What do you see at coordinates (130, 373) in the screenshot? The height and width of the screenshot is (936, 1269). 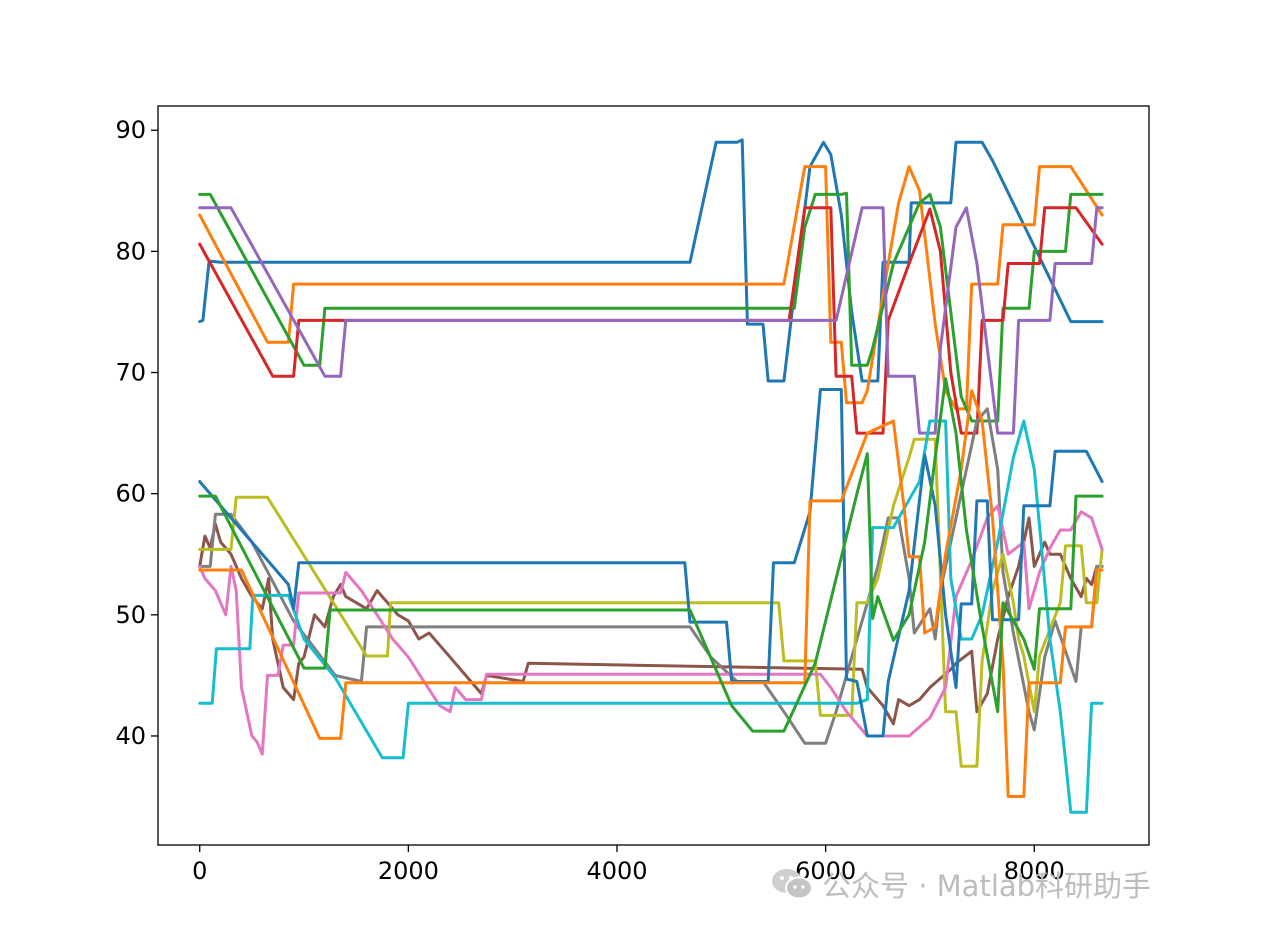 I see `y-tick-label: 70` at bounding box center [130, 373].